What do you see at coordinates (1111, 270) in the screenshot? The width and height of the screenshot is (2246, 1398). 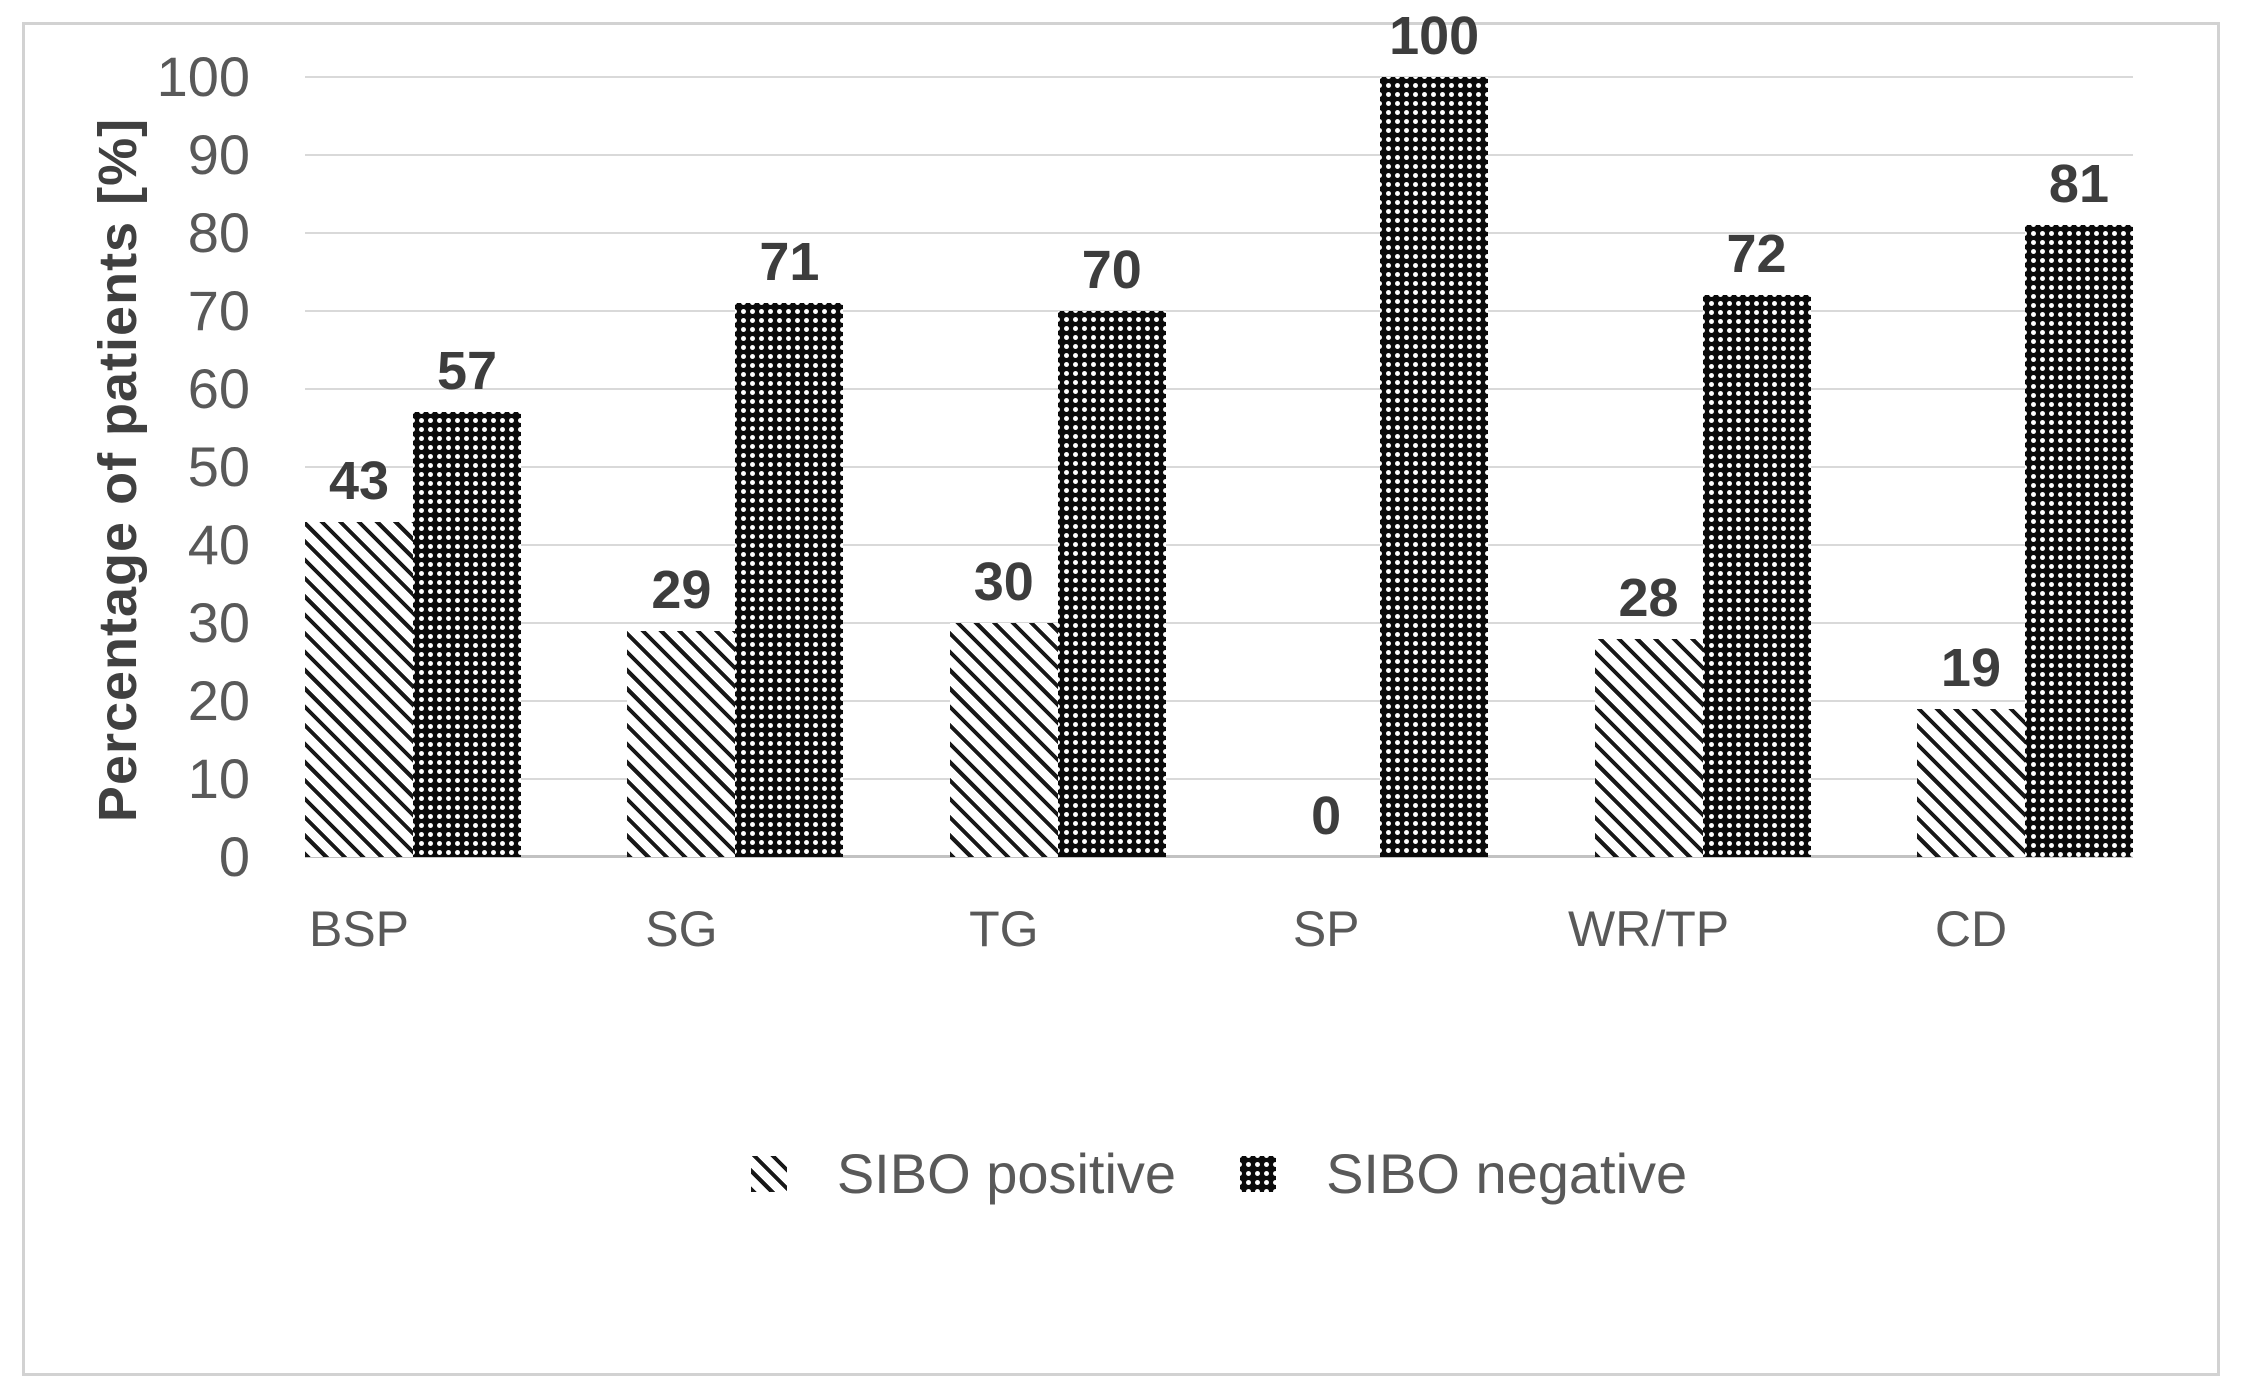 I see `value-label-sibo-negative-tg: 70` at bounding box center [1111, 270].